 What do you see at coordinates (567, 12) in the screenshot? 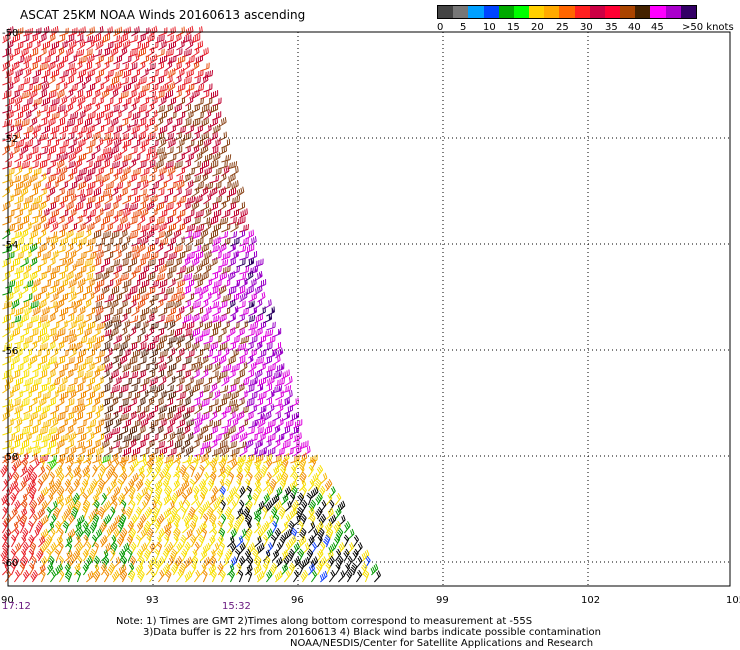
I see `wind-speed-colorbar` at bounding box center [567, 12].